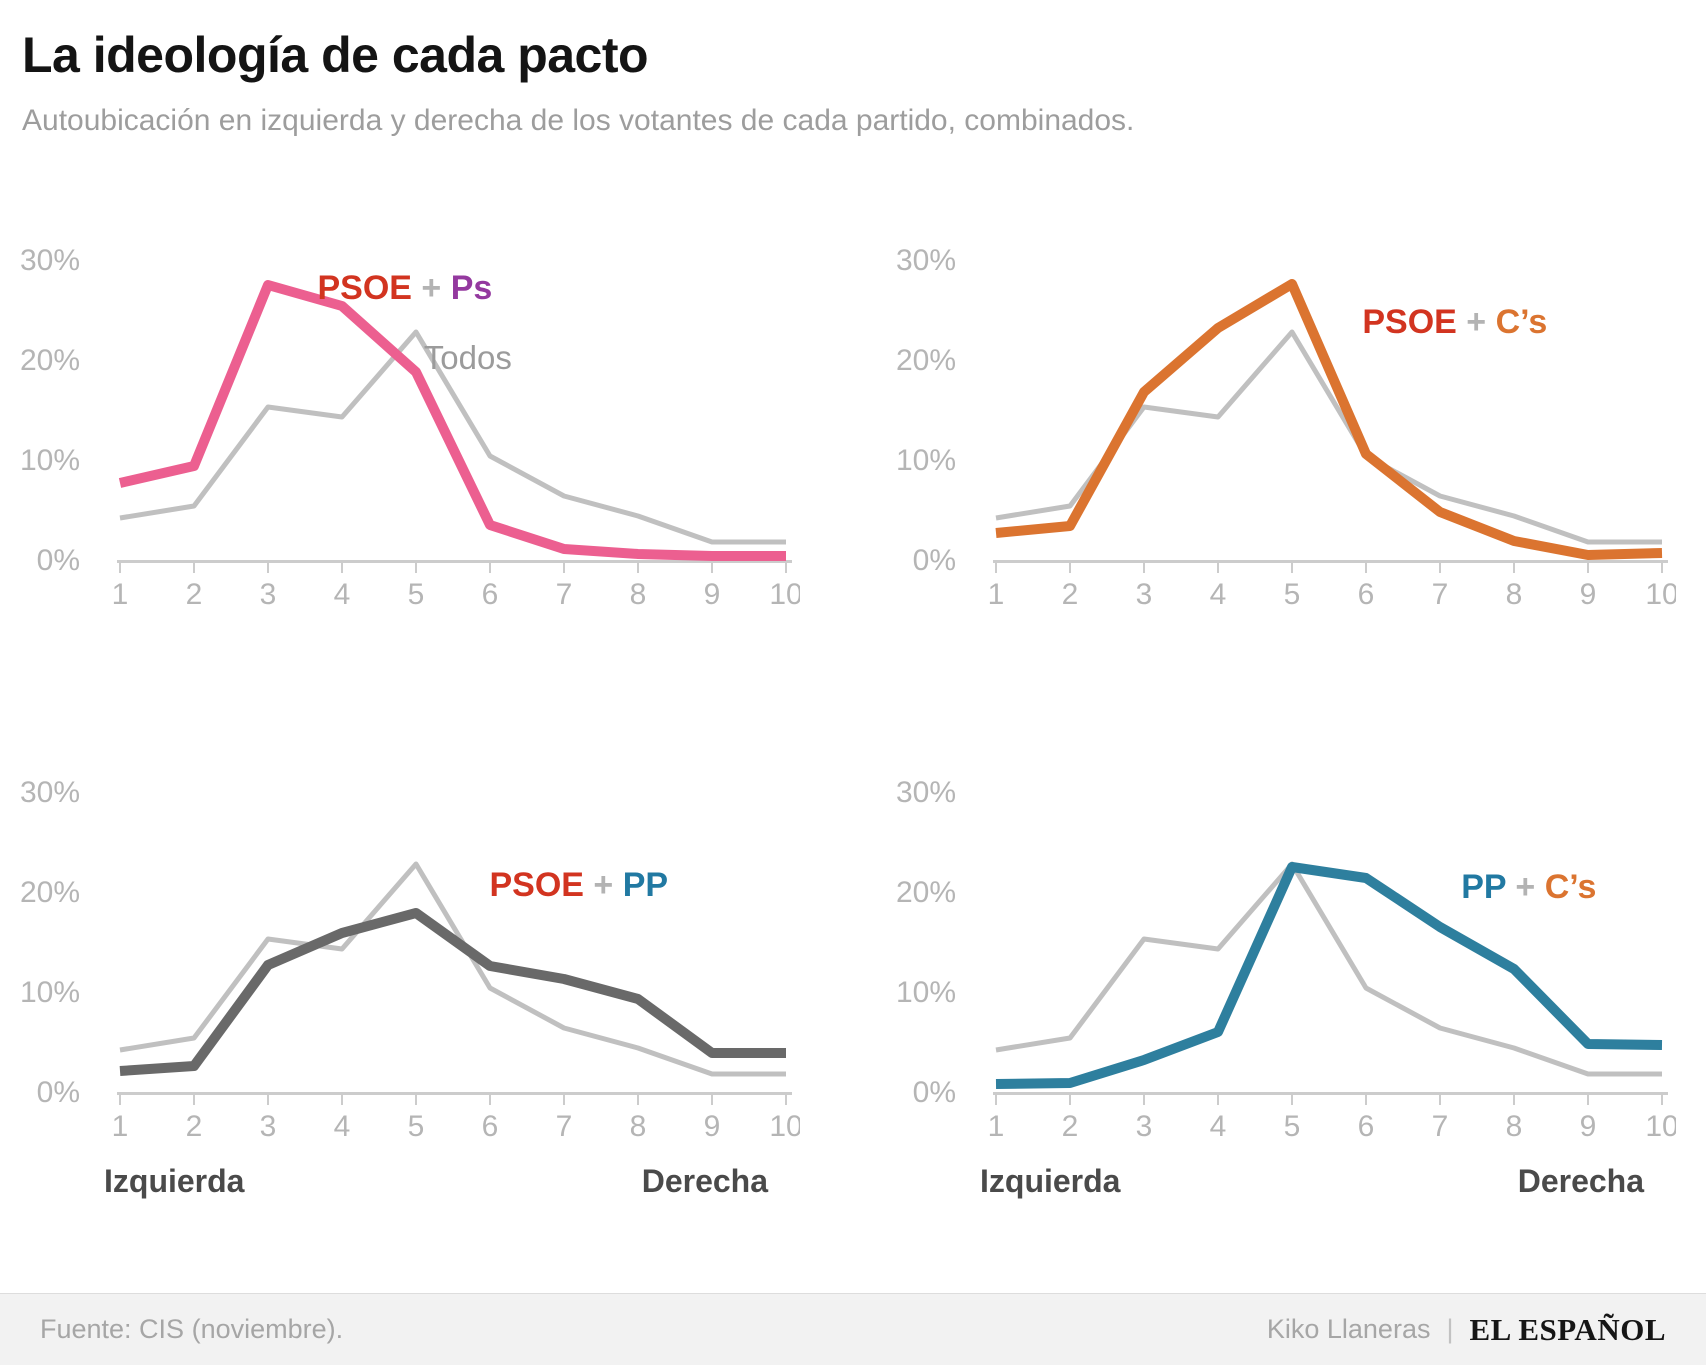  I want to click on source-note: Fuente: CIS (noviembre)., so click(192, 1329).